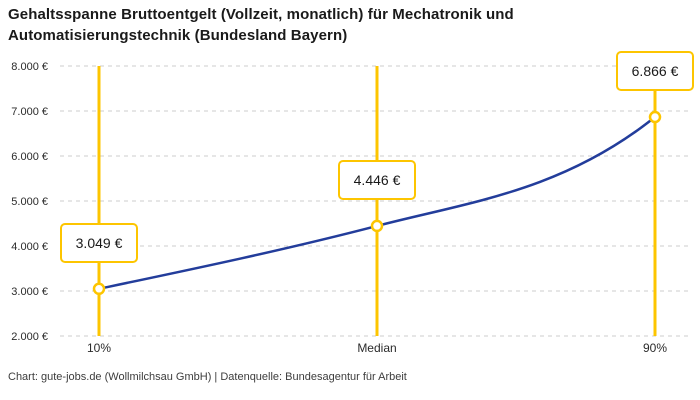 The image size is (700, 400). I want to click on x-axis-category-label: Median, so click(376, 348).